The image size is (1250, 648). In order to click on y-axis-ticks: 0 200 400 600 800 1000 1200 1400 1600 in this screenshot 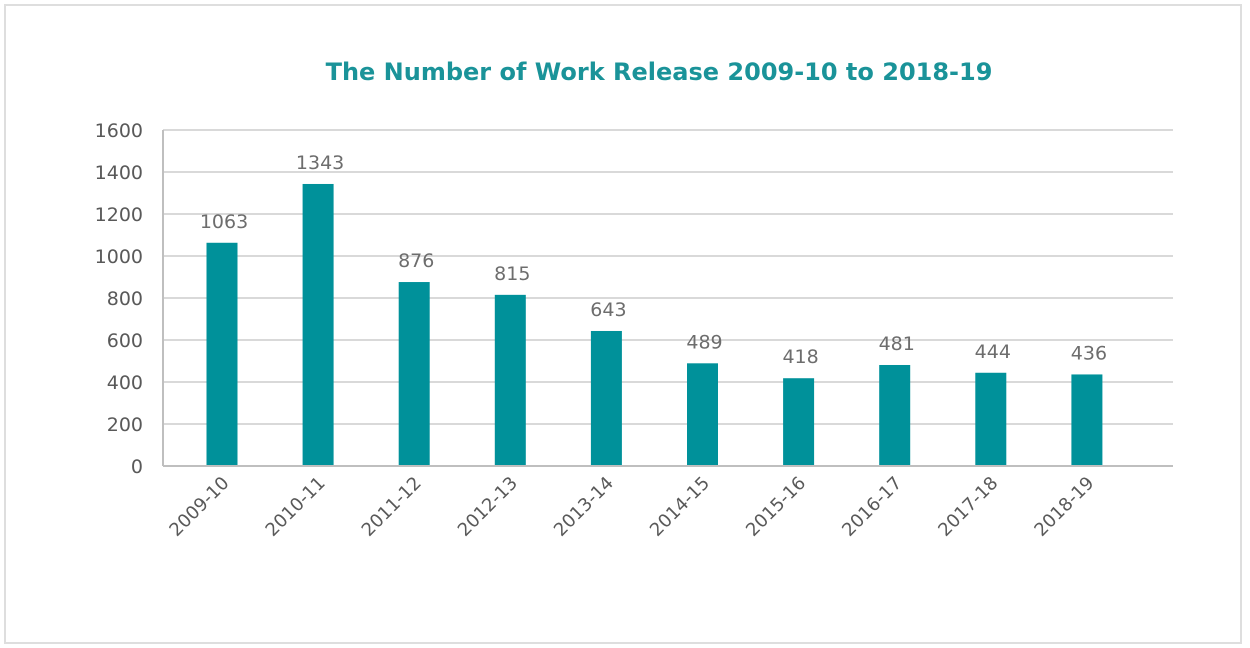, I will do `click(119, 299)`.